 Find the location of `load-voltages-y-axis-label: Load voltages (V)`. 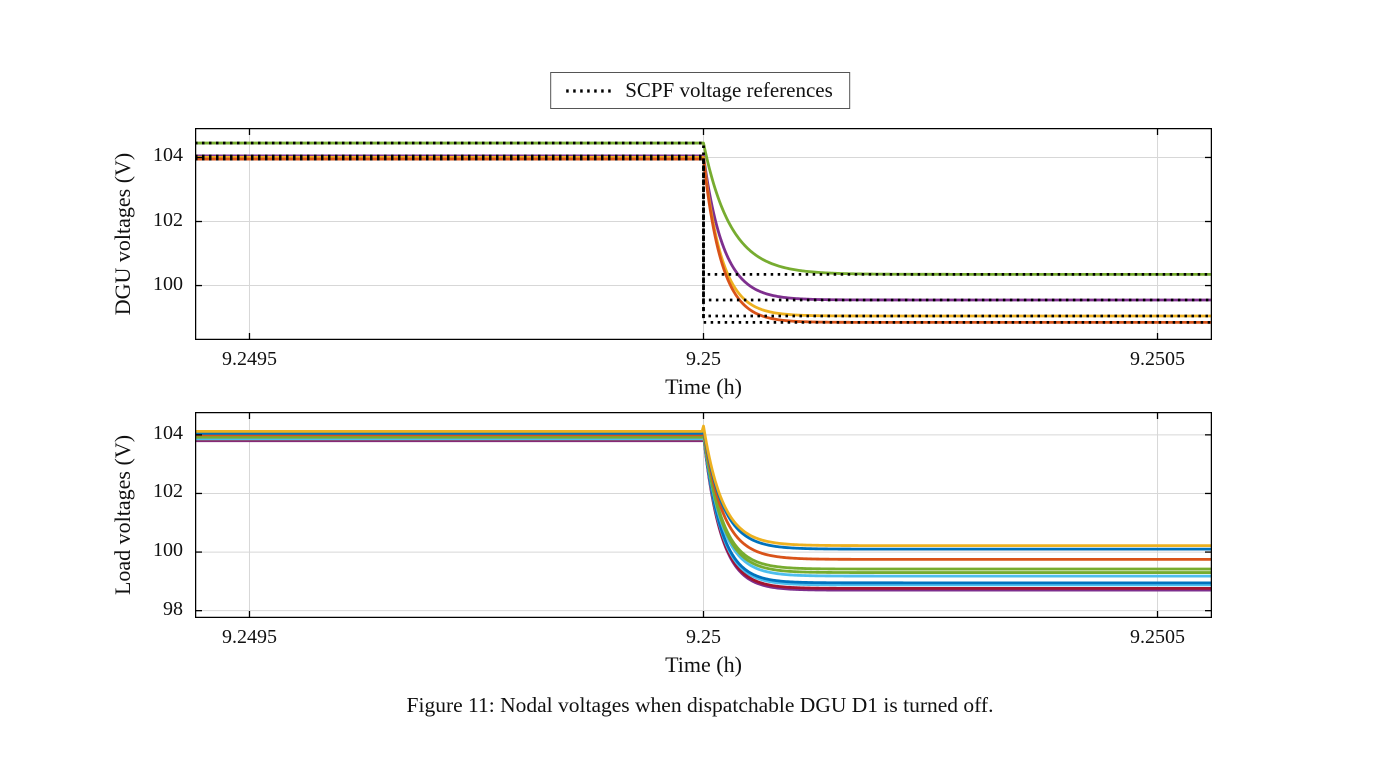

load-voltages-y-axis-label: Load voltages (V) is located at coordinates (122, 515).